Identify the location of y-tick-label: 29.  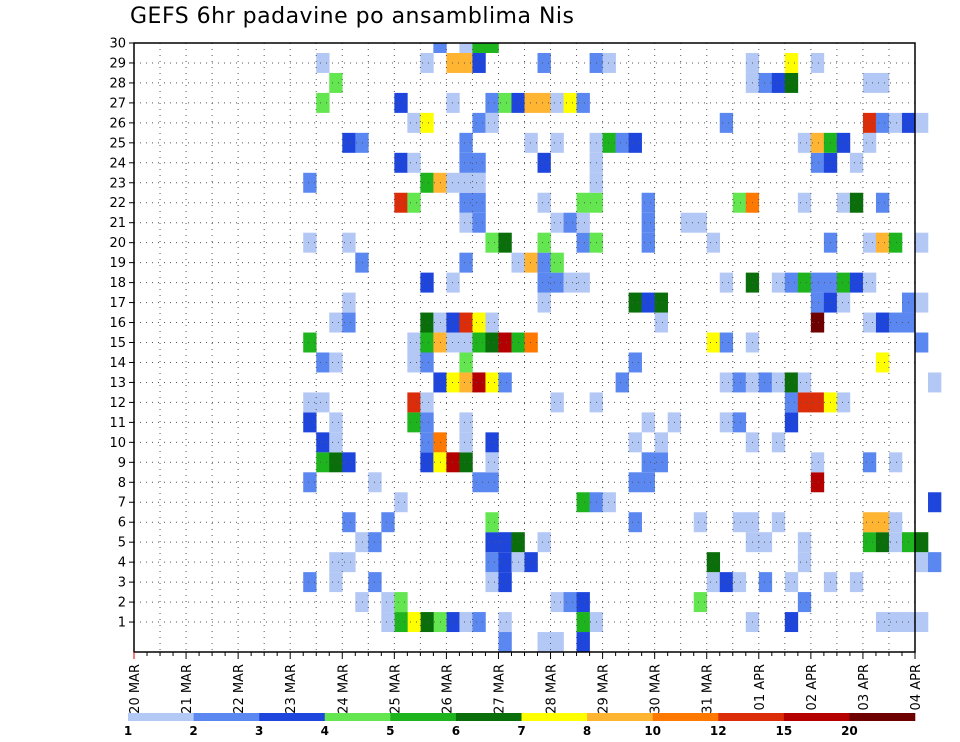
(117, 63).